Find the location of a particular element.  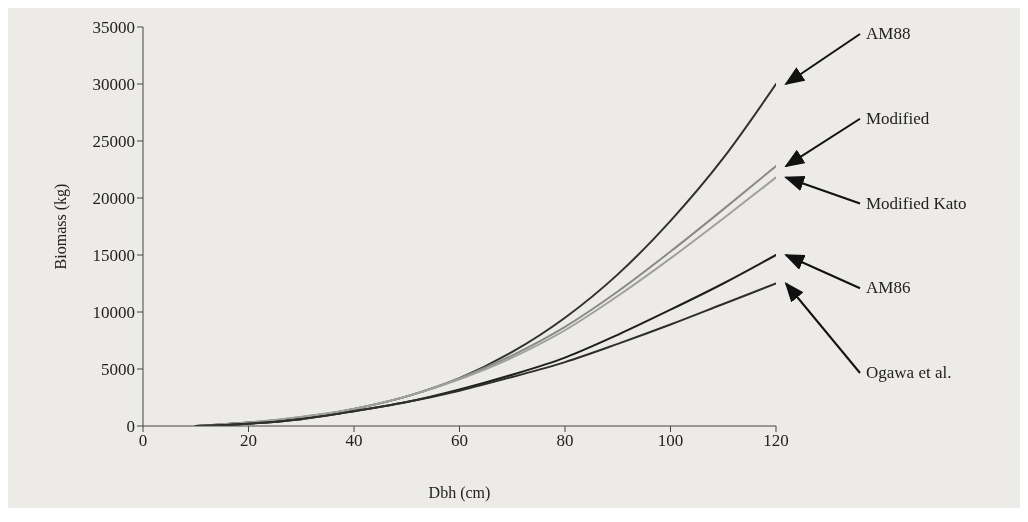

text: Modified Kato is located at coordinates (916, 203).